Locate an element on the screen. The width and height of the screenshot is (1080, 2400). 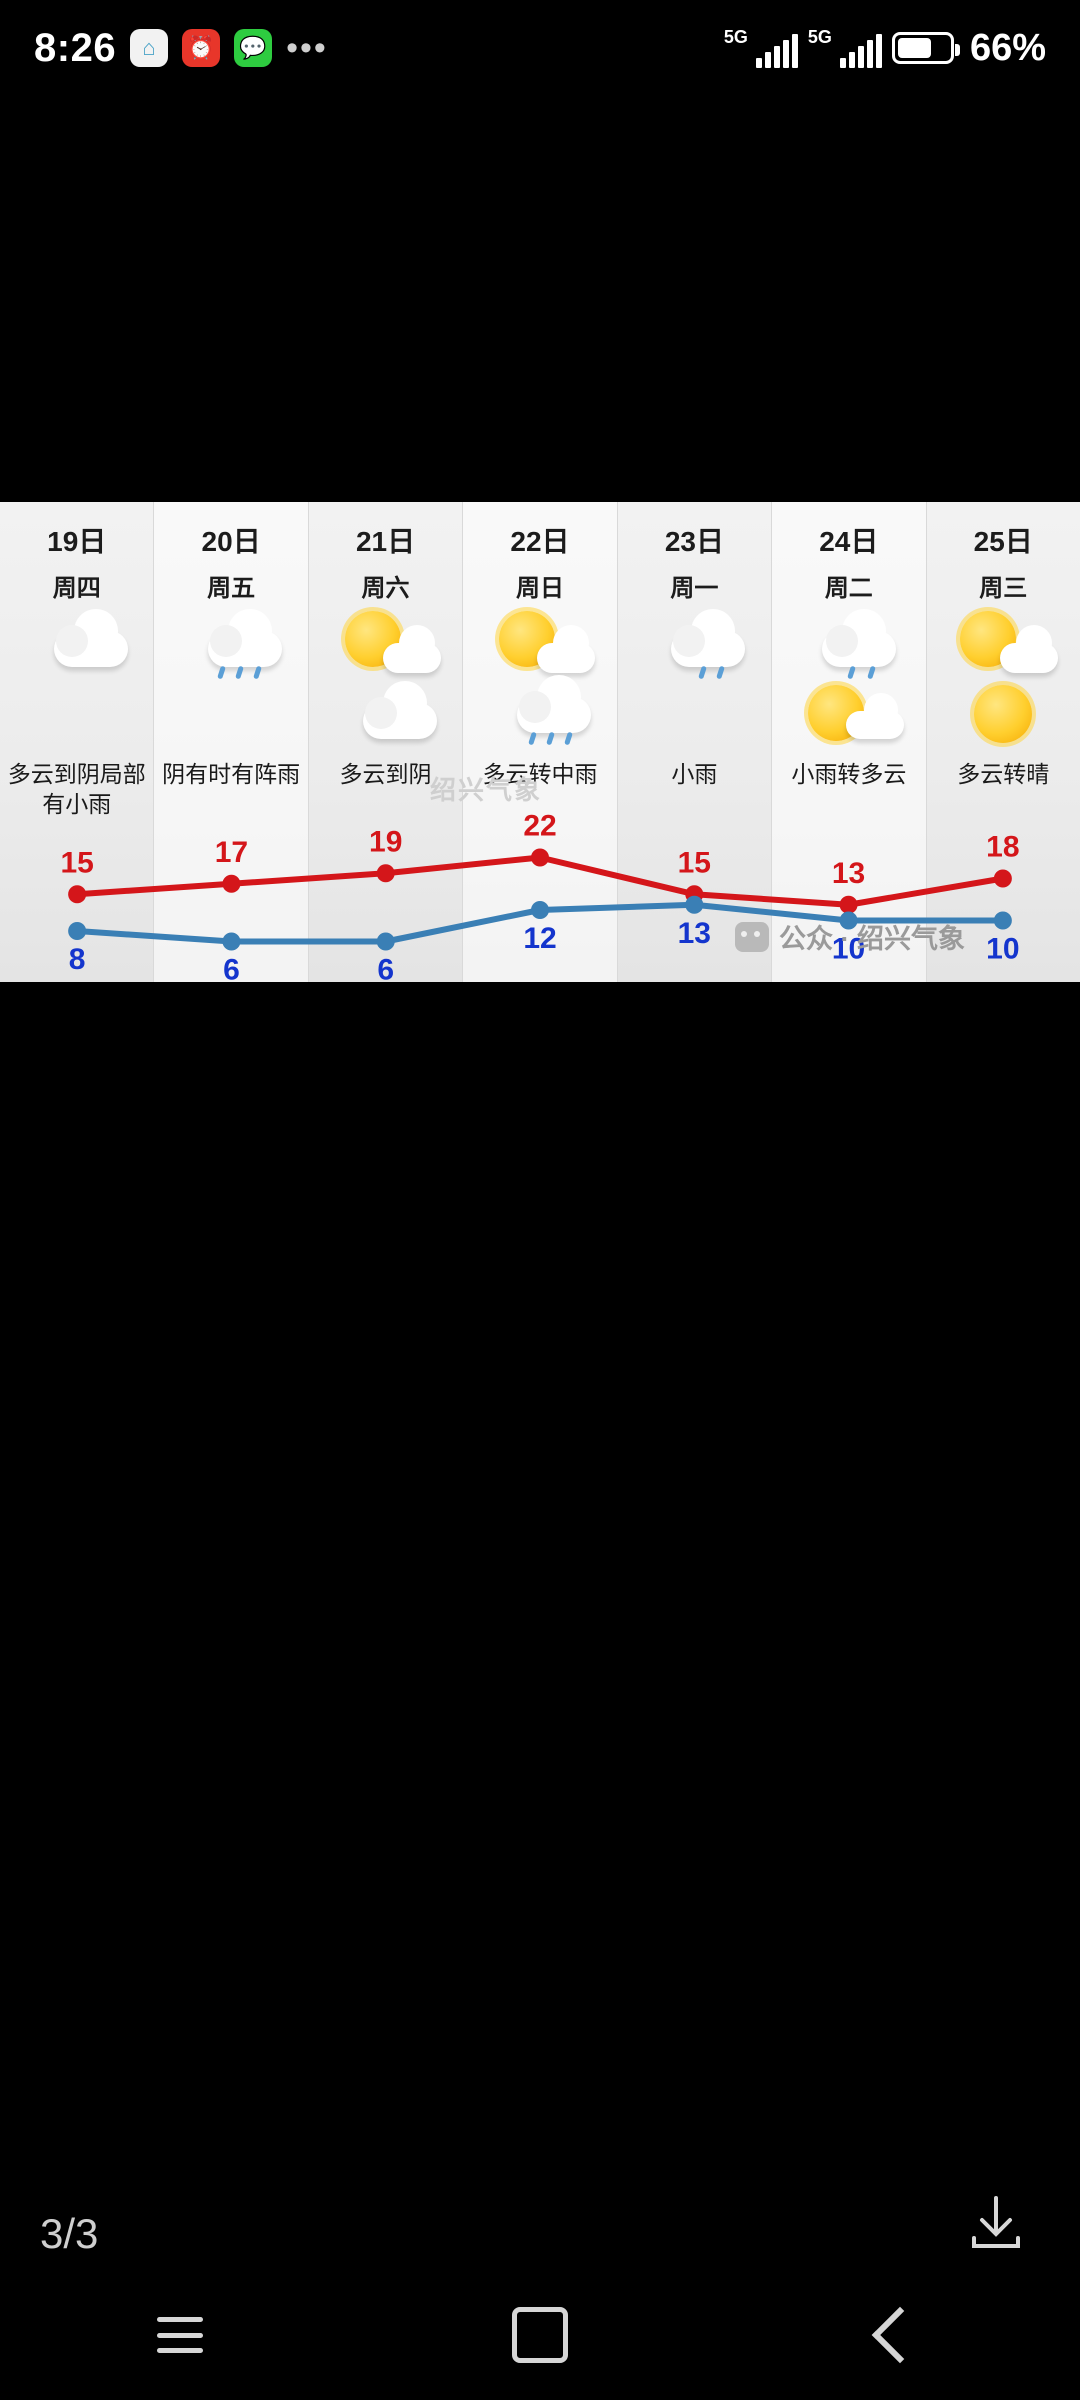
page-indicator: 3/3 is located at coordinates (69, 2233).